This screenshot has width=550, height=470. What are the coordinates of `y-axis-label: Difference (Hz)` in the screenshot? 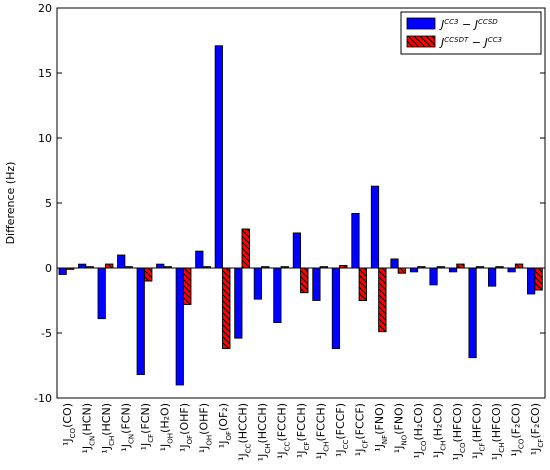 It's located at (10, 203).